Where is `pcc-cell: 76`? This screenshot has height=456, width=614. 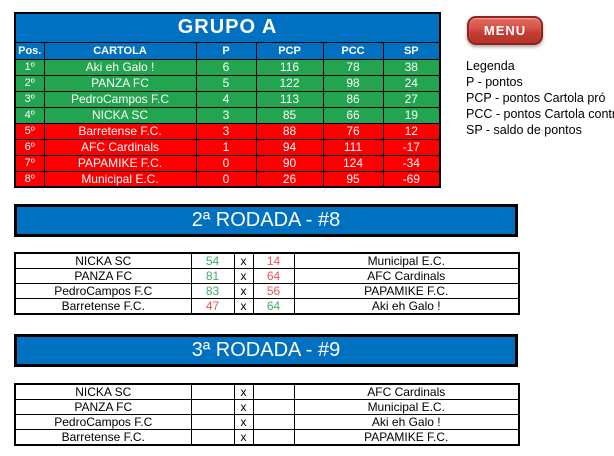
pcc-cell: 76 is located at coordinates (353, 131).